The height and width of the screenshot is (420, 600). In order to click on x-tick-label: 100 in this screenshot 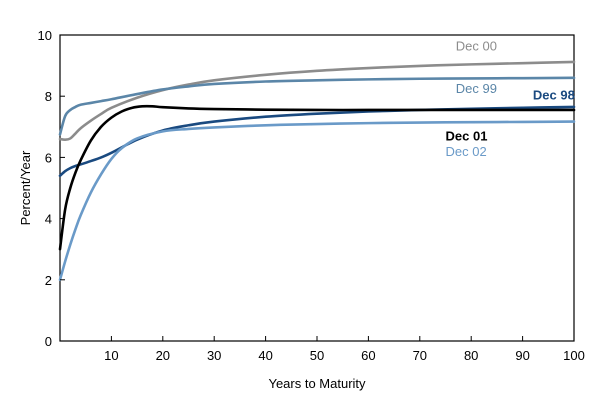, I will do `click(574, 355)`.